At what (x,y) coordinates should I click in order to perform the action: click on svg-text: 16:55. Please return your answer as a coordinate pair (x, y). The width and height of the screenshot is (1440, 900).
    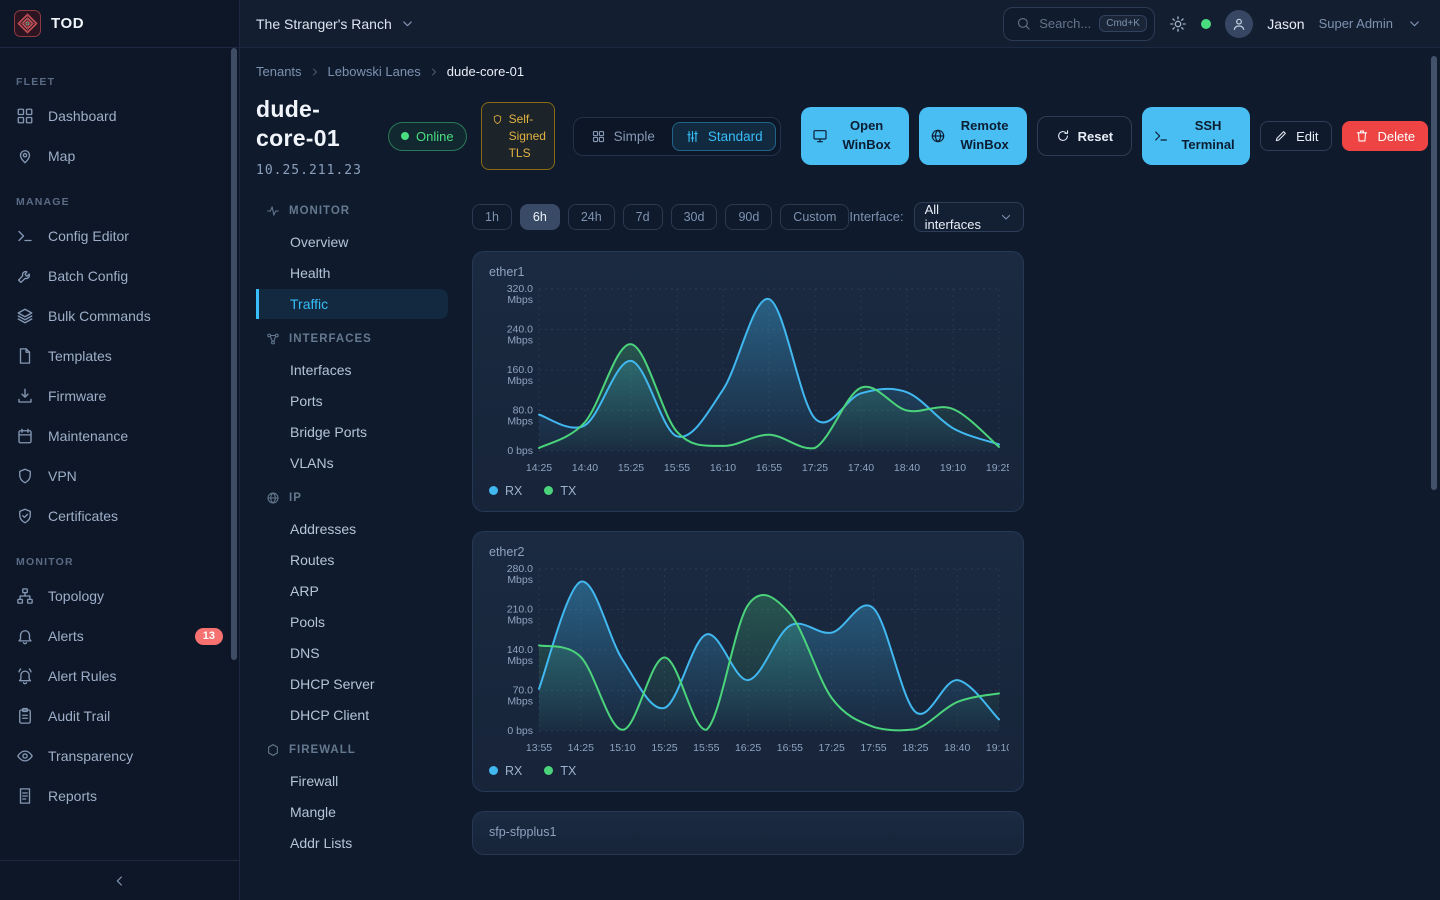
    Looking at the image, I should click on (790, 748).